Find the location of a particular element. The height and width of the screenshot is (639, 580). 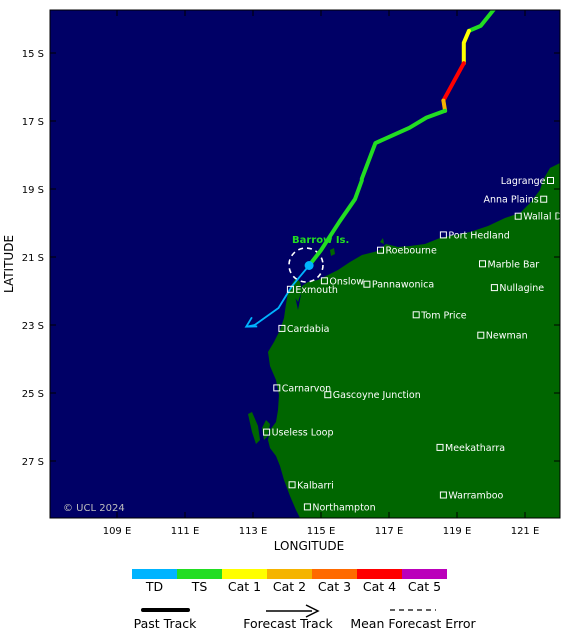

barrow-island is located at coordinates (332, 252).